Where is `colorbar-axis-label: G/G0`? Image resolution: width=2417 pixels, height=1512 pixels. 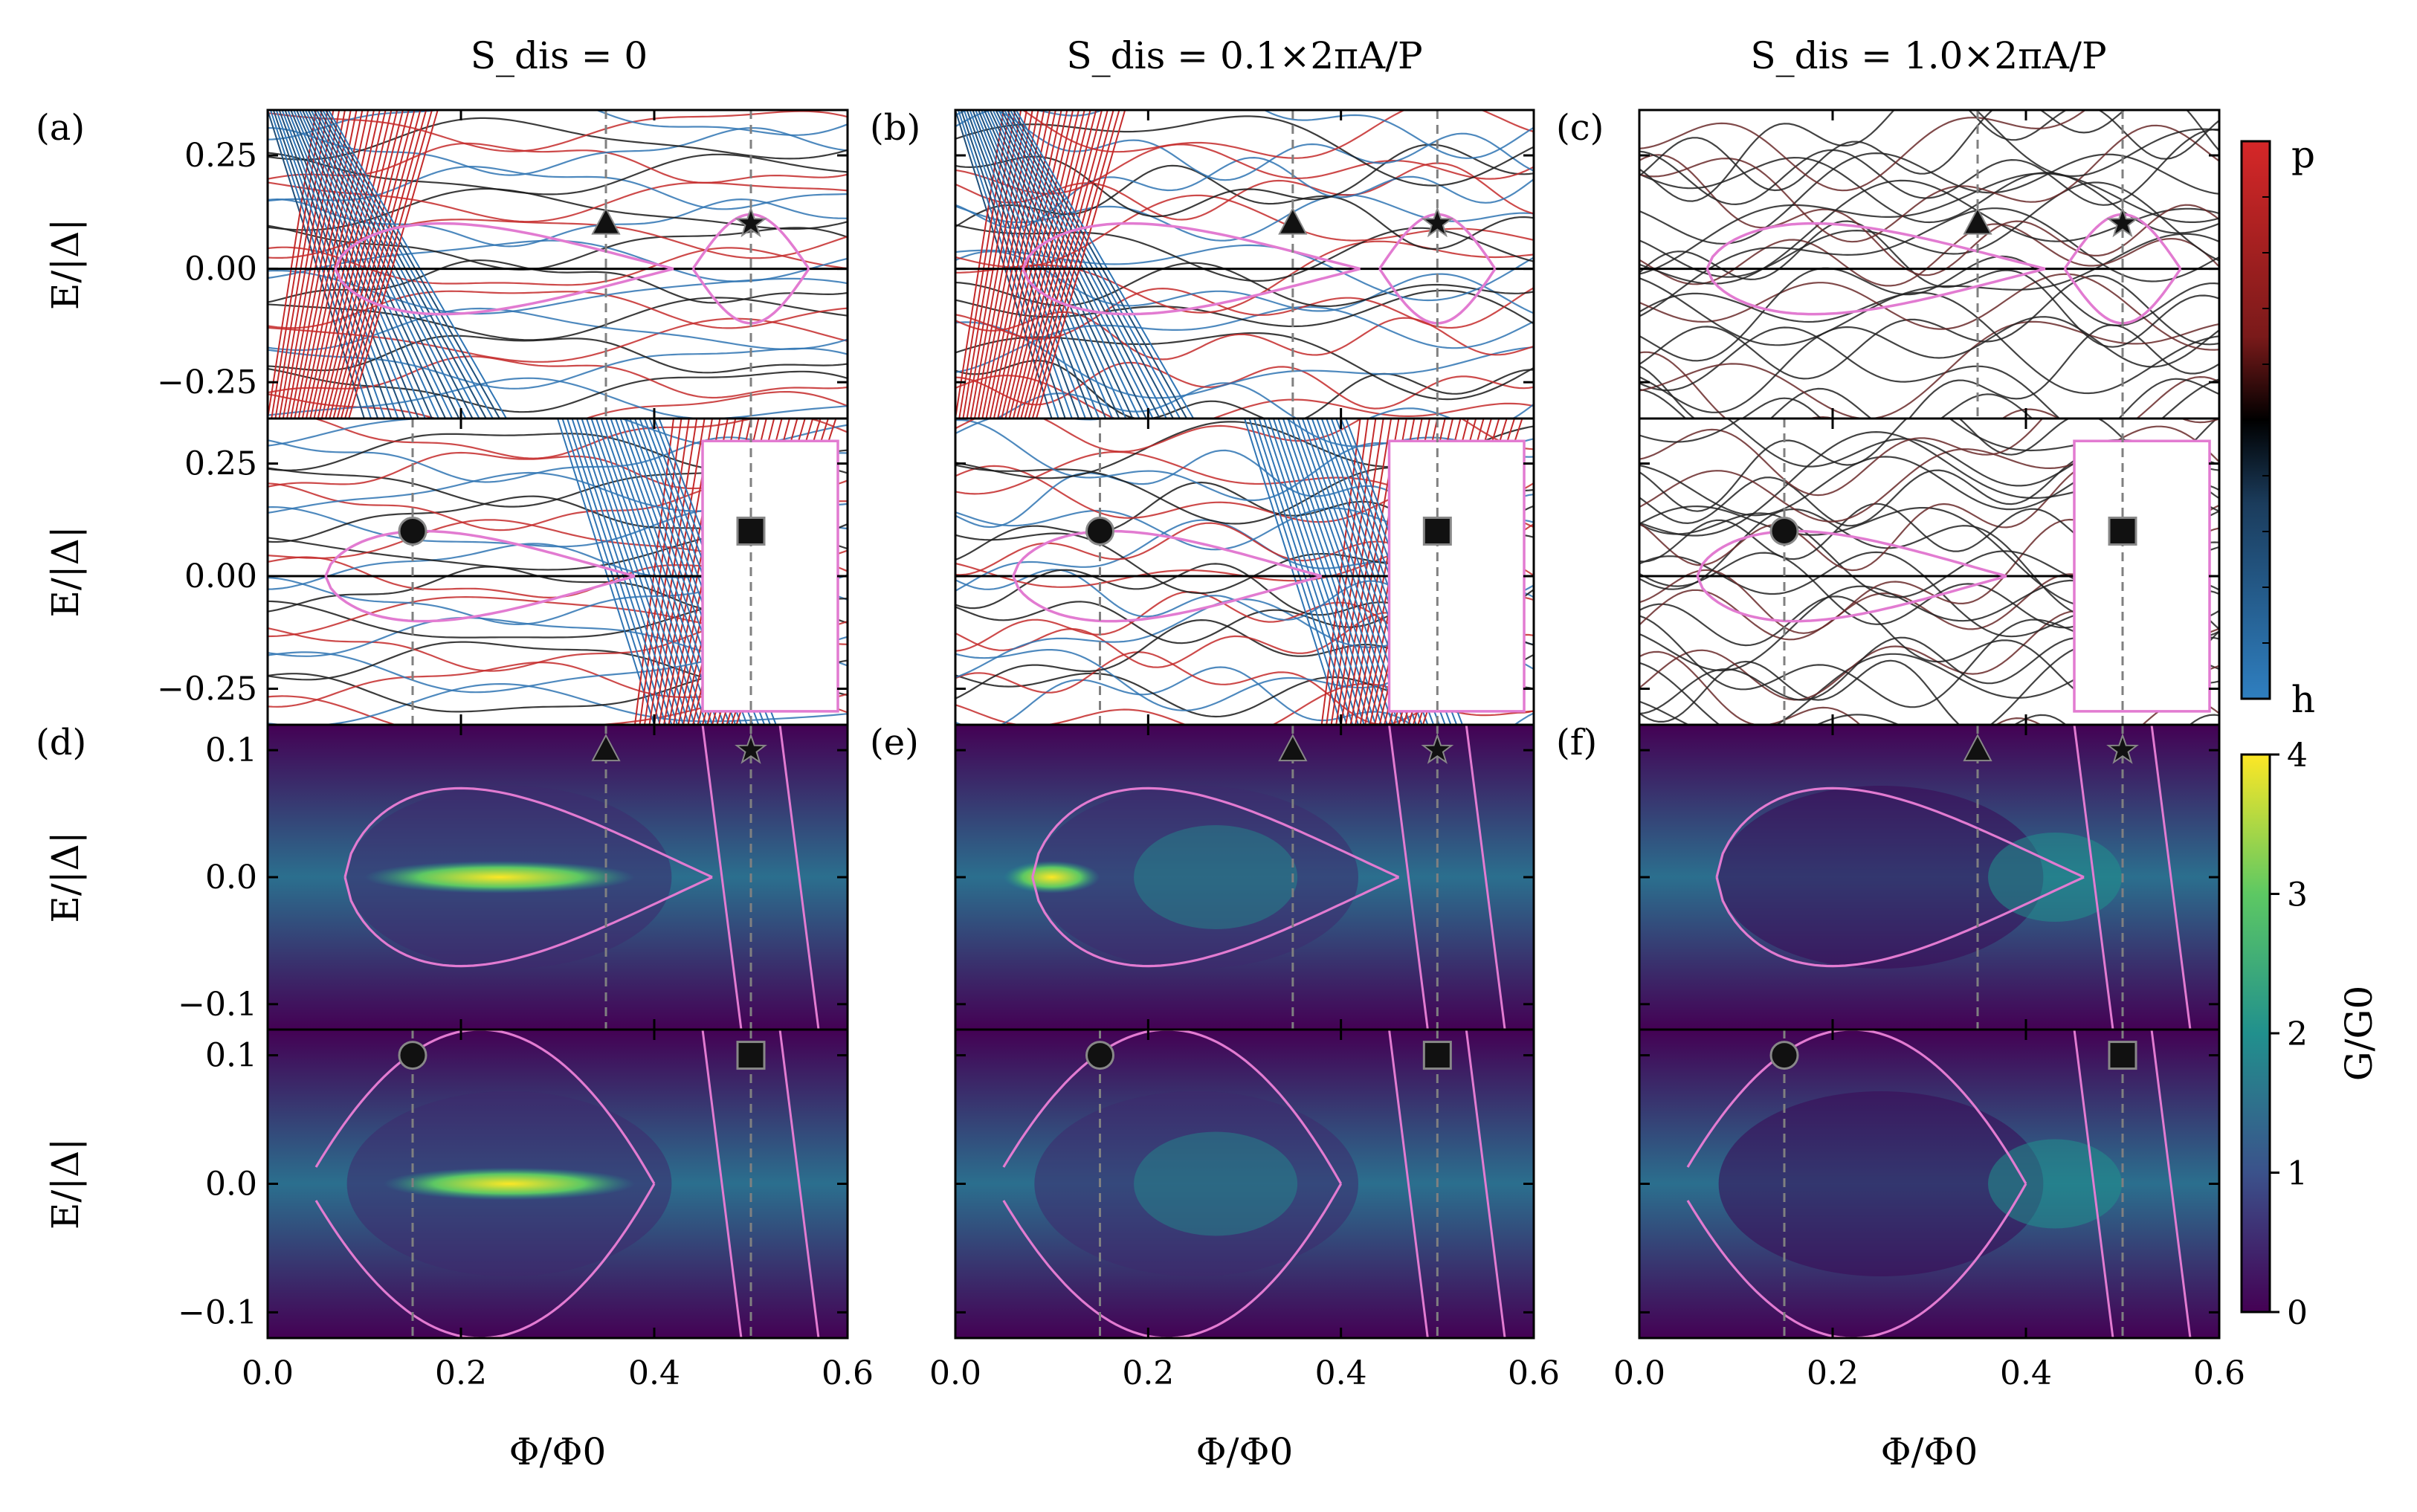
colorbar-axis-label: G/G0 is located at coordinates (2359, 1034).